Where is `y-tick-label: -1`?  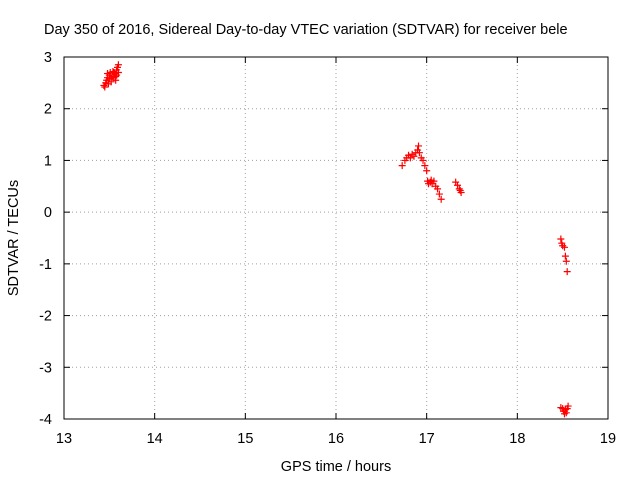
y-tick-label: -1 is located at coordinates (45, 265).